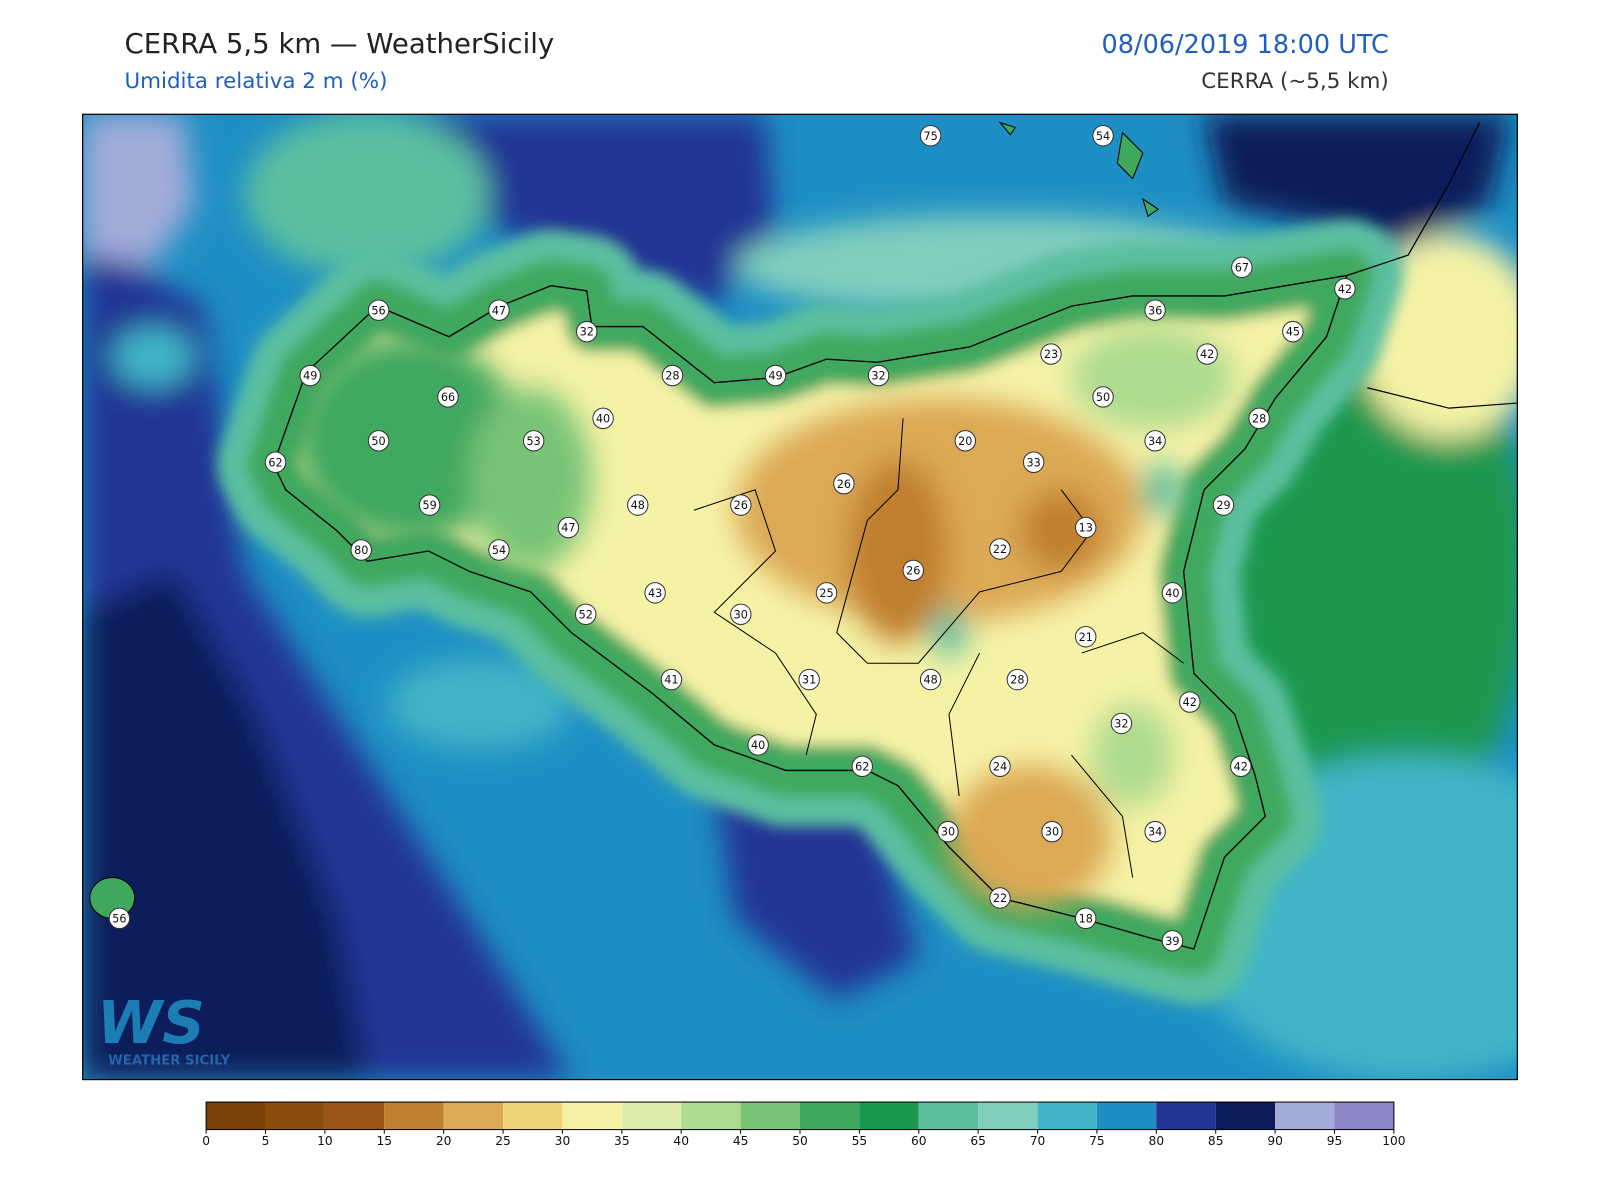  Describe the element at coordinates (1242, 267) in the screenshot. I see `station-value: 67` at that location.